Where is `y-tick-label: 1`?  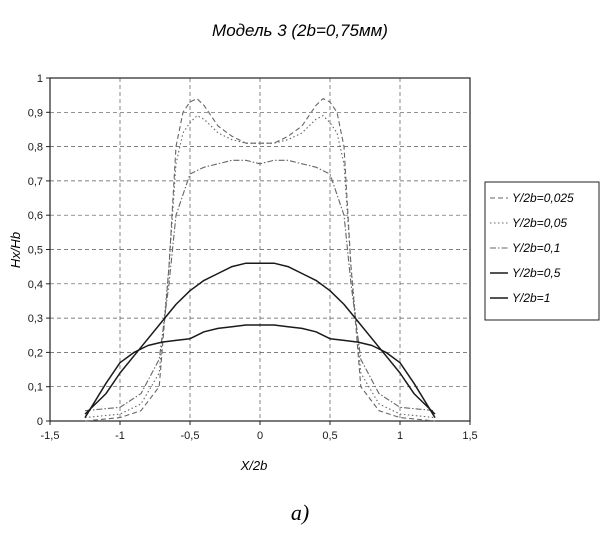
y-tick-label: 1 is located at coordinates (40, 79).